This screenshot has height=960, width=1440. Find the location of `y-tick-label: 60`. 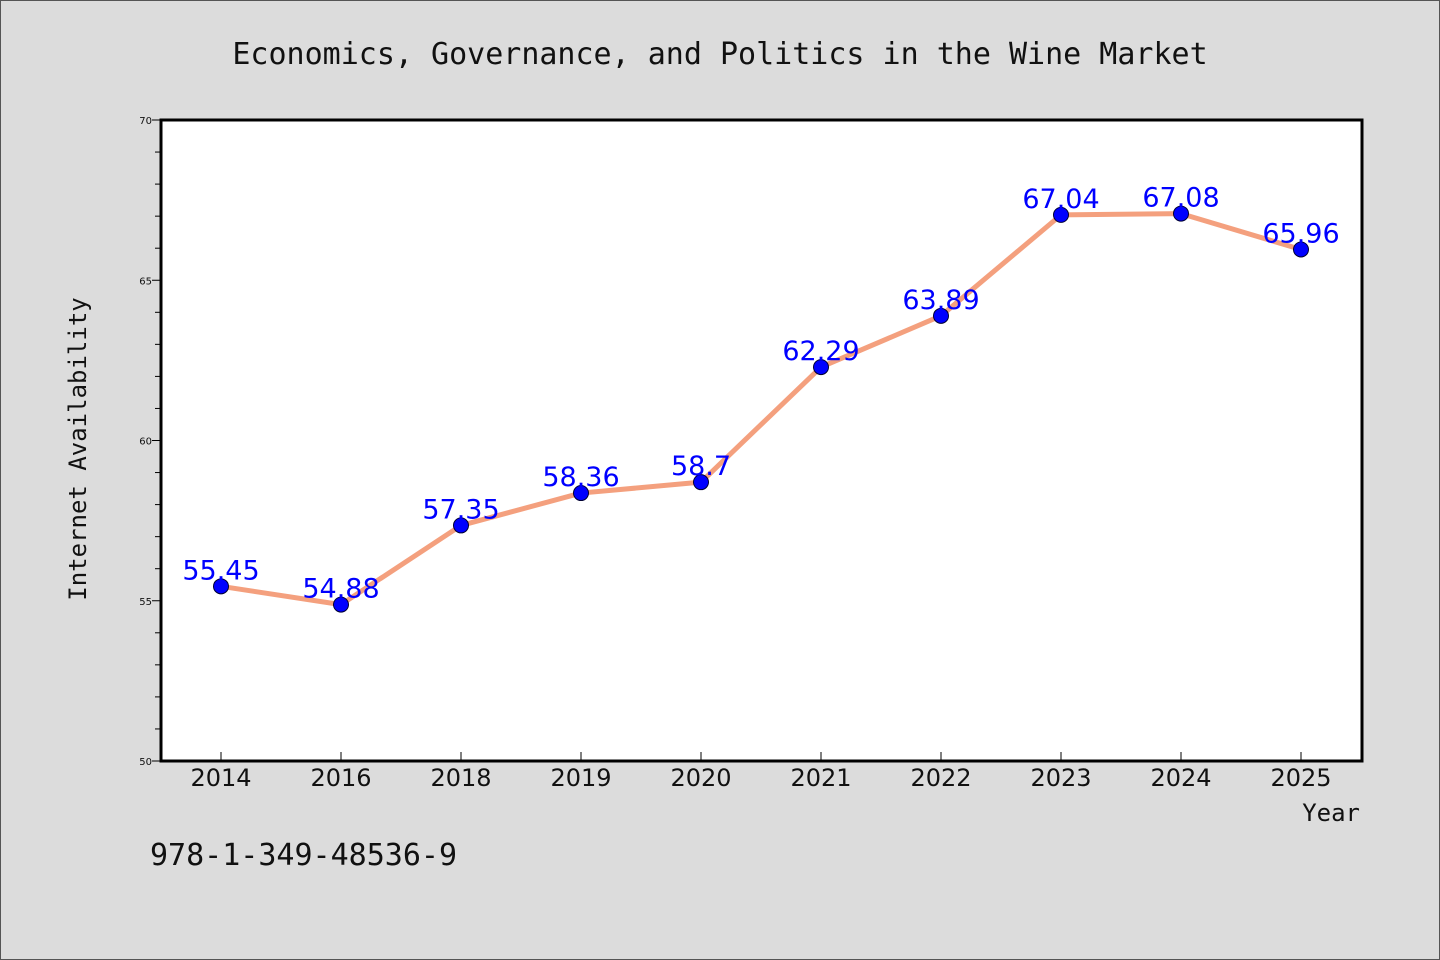

y-tick-label: 60 is located at coordinates (145, 442).